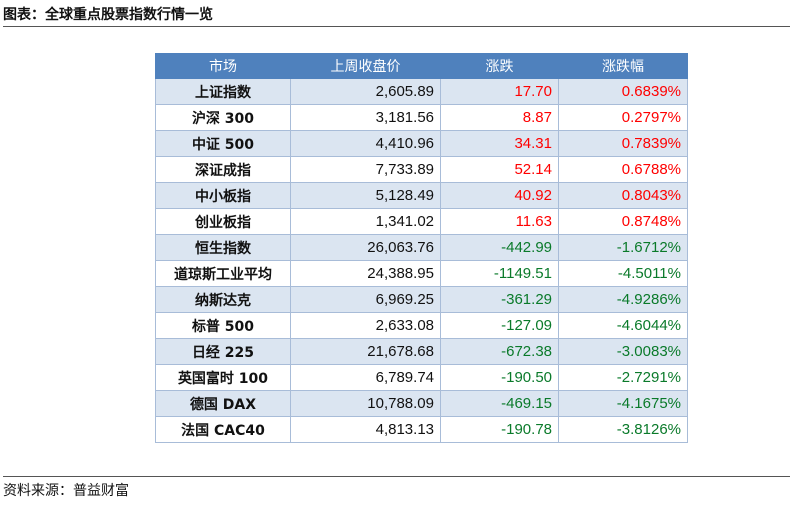 The image size is (793, 508). I want to click on change-cell: 34.31, so click(499, 143).